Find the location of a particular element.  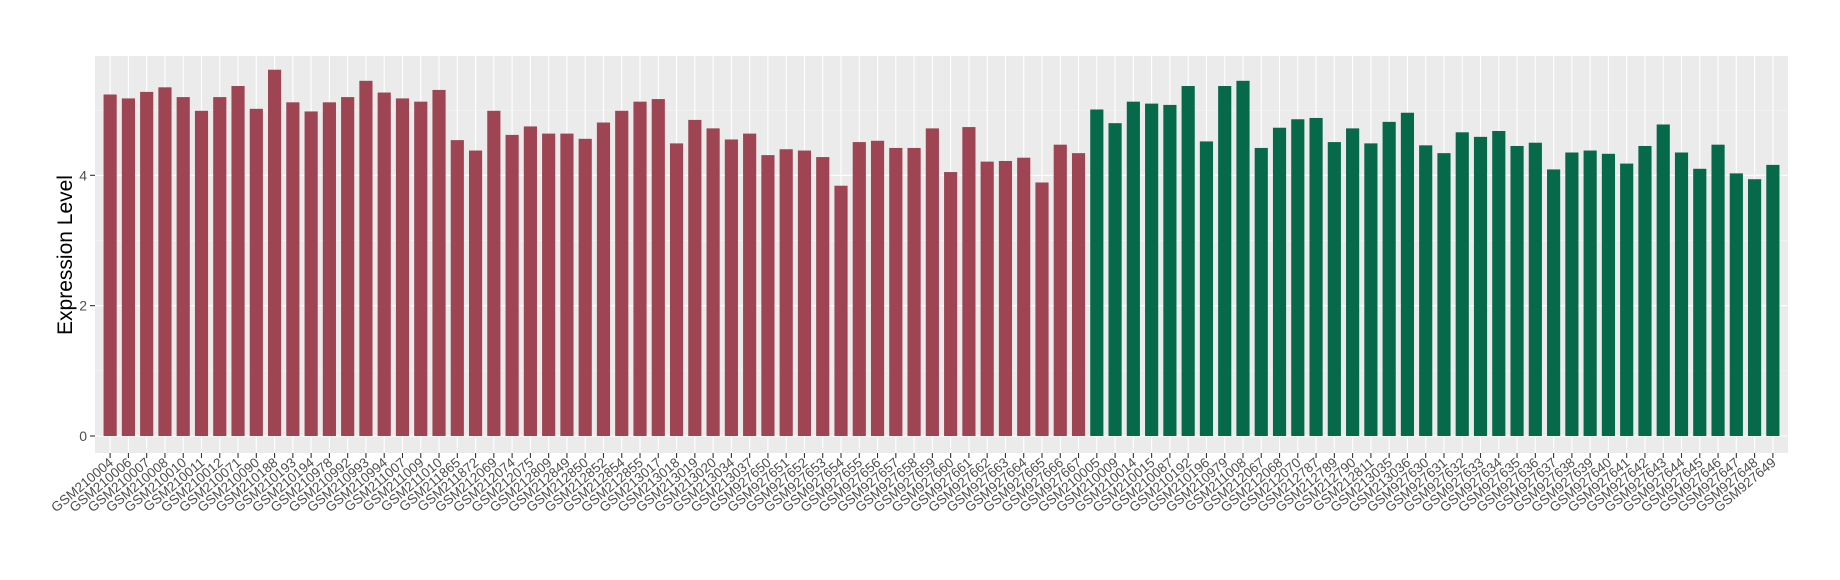

bar-GSM212075 is located at coordinates (530, 281).